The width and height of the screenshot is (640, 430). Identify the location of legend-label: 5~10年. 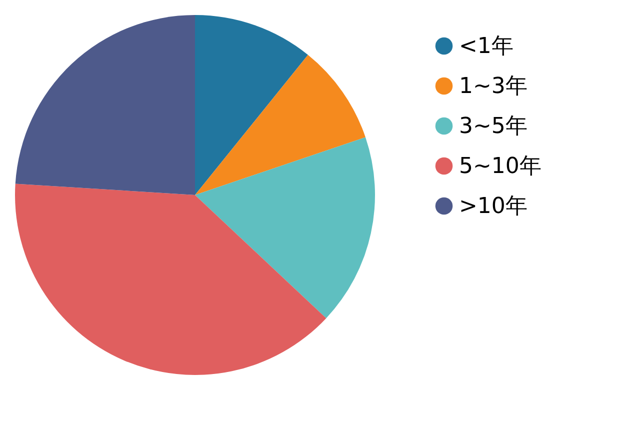
(500, 166).